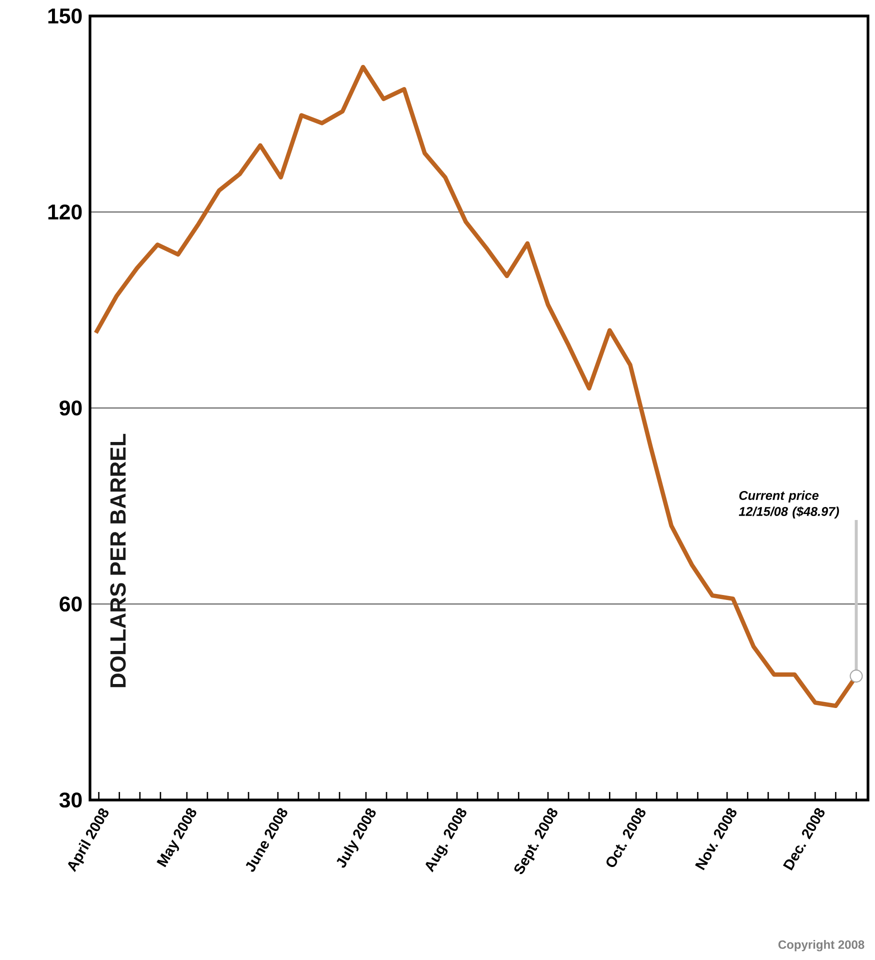 This screenshot has width=875, height=960. What do you see at coordinates (118, 561) in the screenshot?
I see `y-axis-title: DOLLARS PER BARREL` at bounding box center [118, 561].